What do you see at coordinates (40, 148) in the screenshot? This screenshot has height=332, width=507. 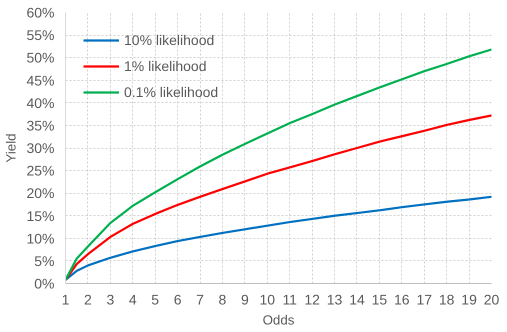 I see `y-tick-label: 30%` at bounding box center [40, 148].